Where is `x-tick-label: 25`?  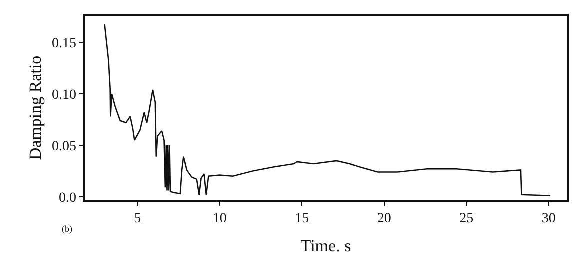
x-tick-label: 25 is located at coordinates (467, 219).